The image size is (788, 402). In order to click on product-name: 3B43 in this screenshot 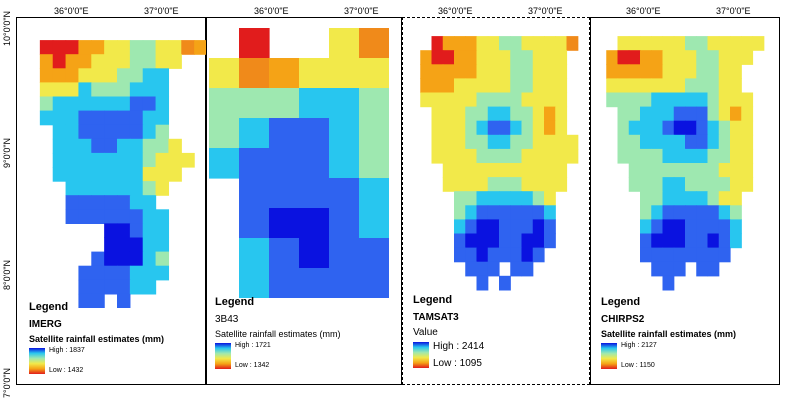, I will do `click(227, 319)`.